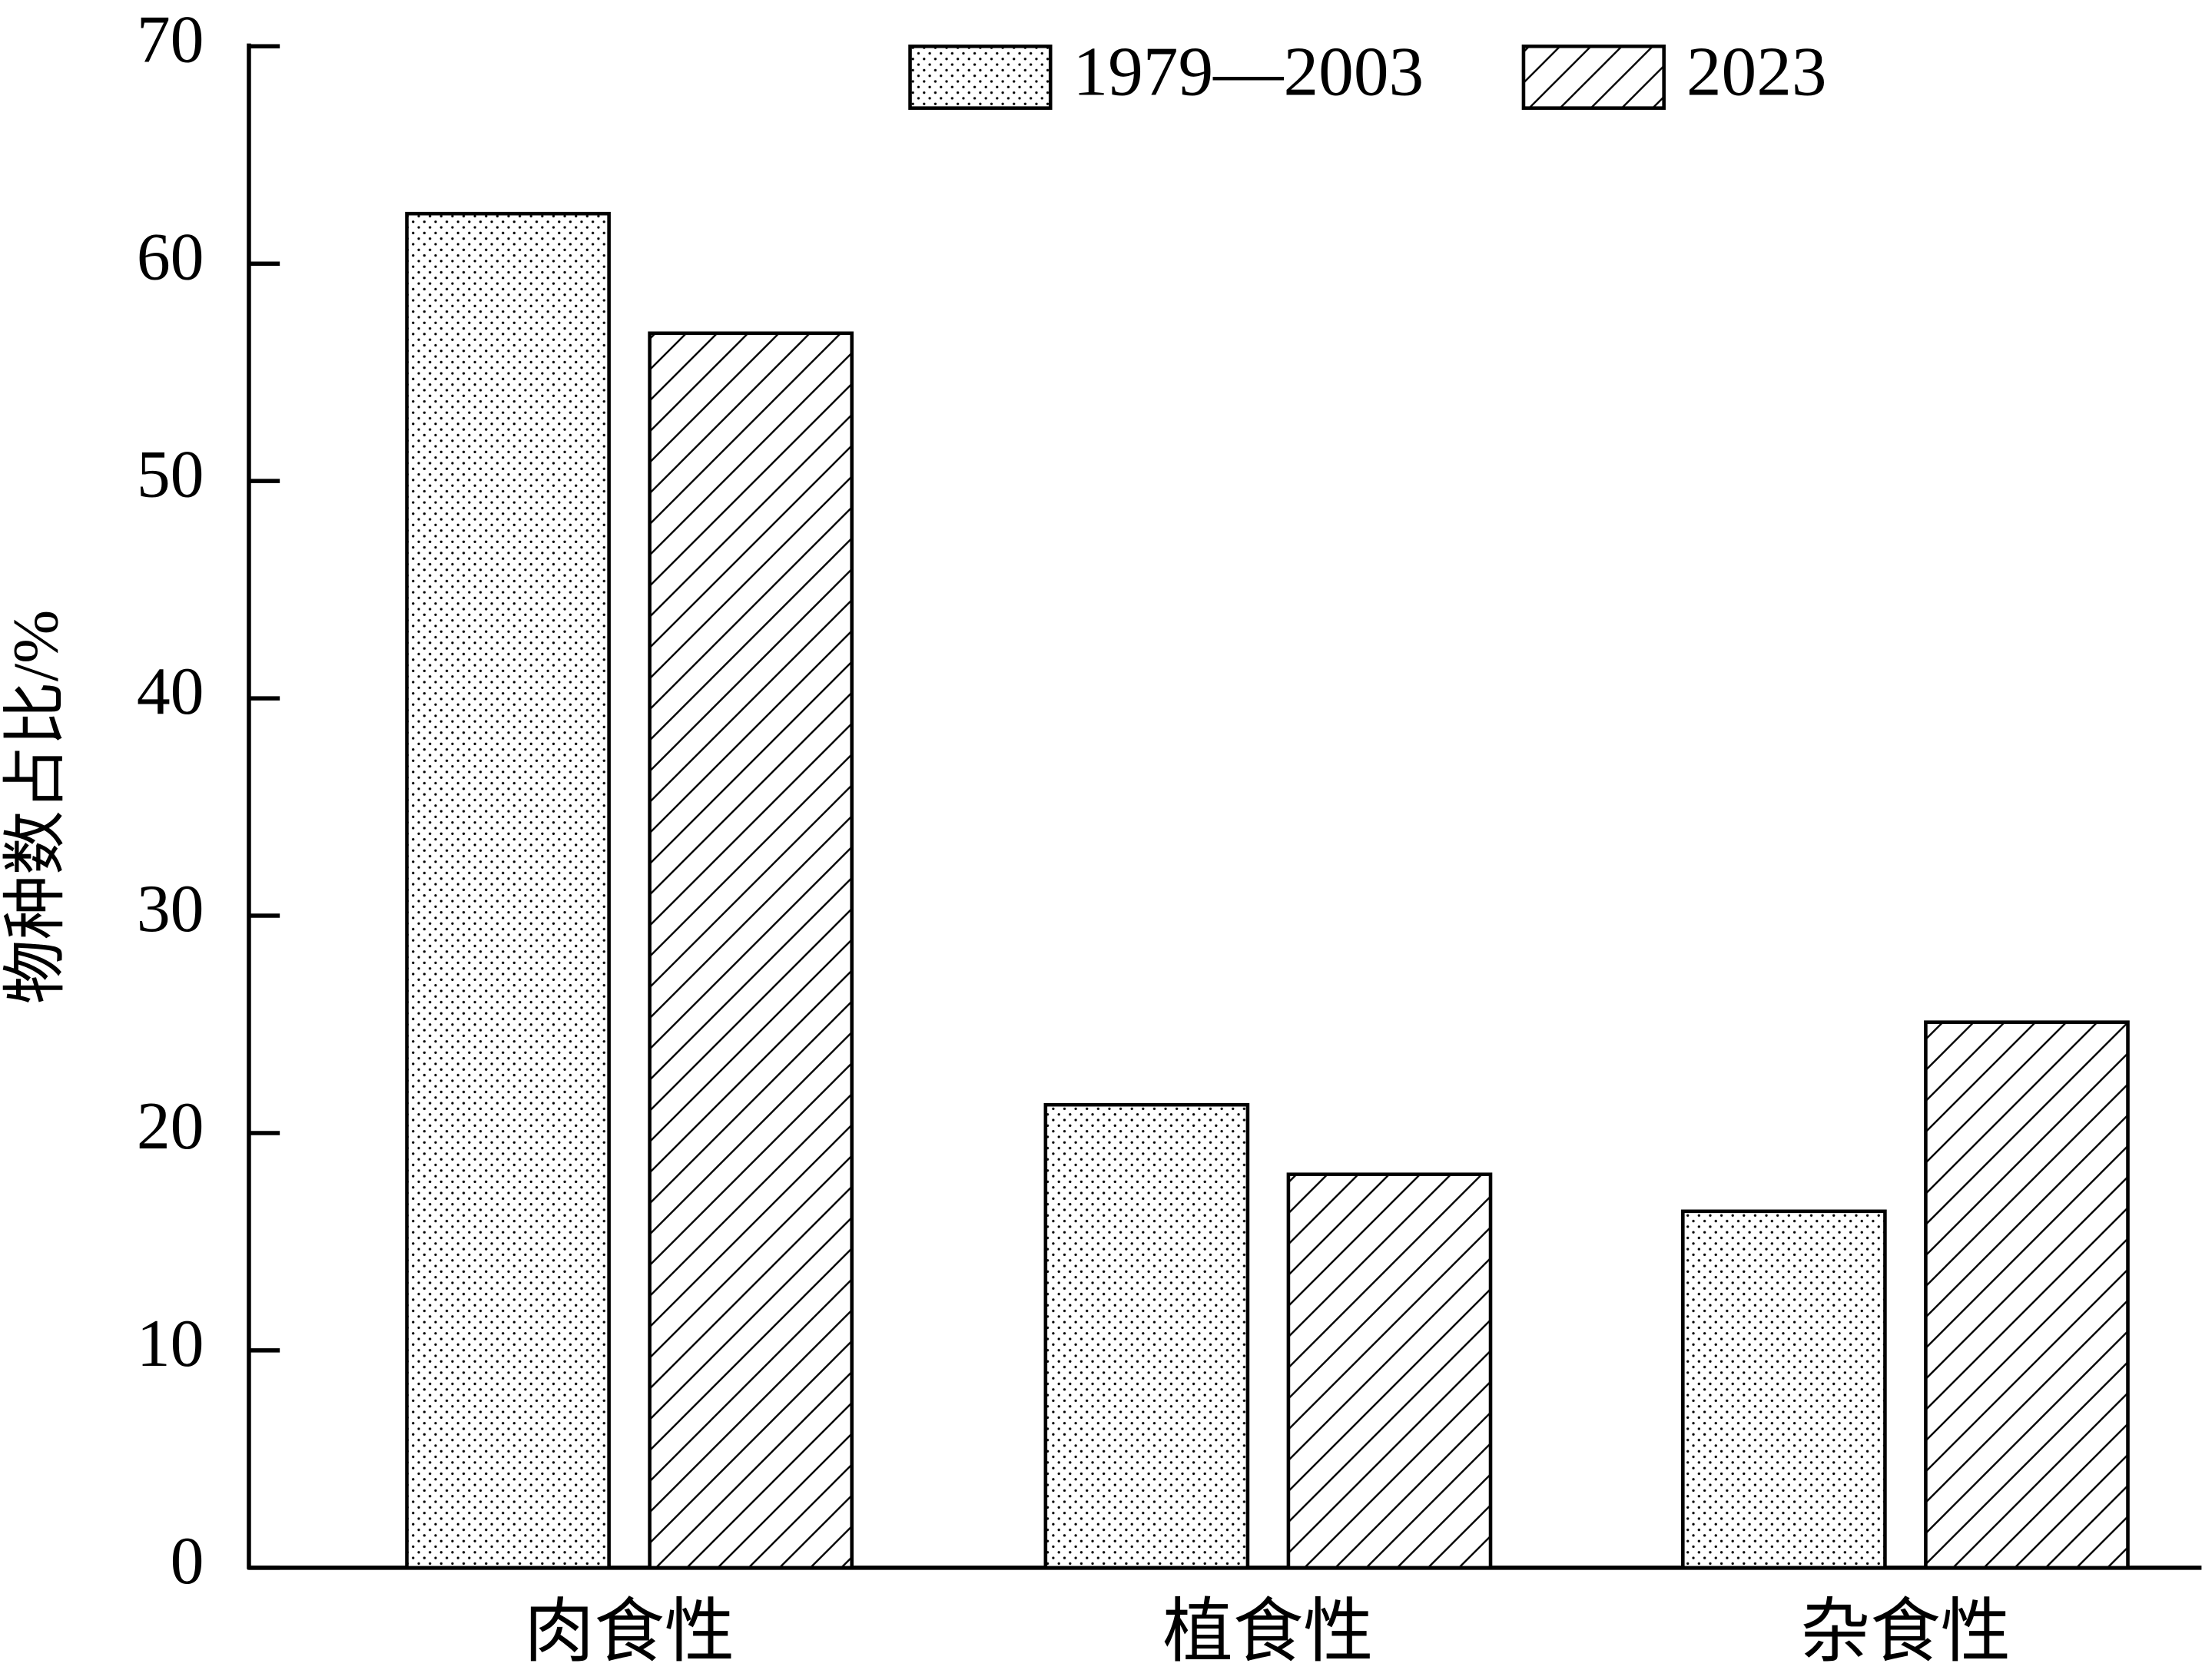  Describe the element at coordinates (1267, 1632) in the screenshot. I see `x-tick-label: 植食性` at that location.